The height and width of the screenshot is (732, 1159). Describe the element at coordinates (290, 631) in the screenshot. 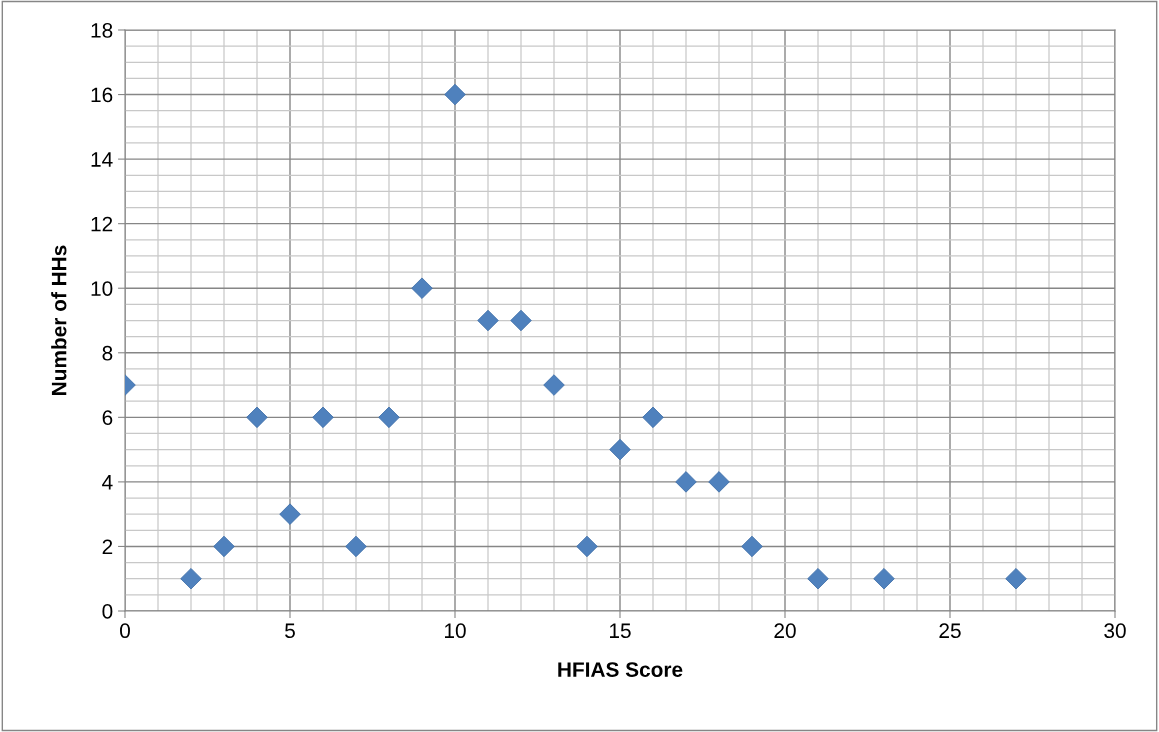

I see `x-tick-label: 5` at that location.